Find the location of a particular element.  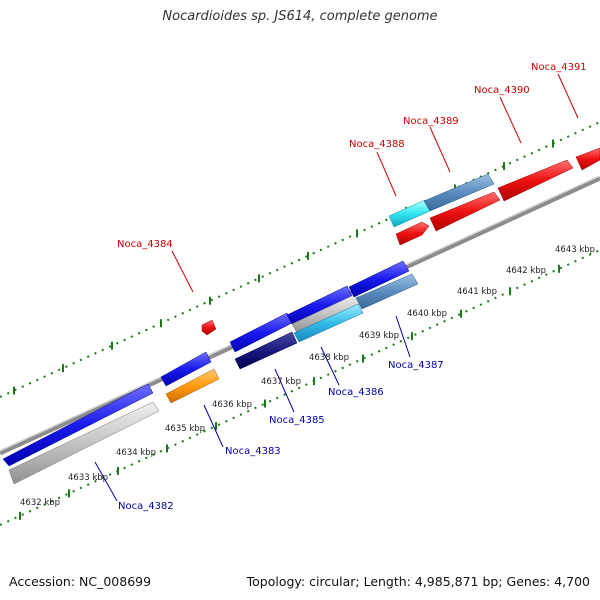

accession-label: Accession: NC_008699 is located at coordinates (80, 581).